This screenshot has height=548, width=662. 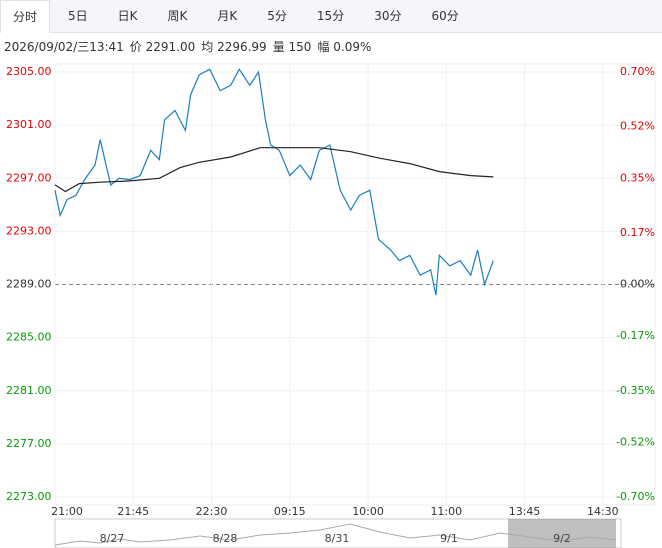 What do you see at coordinates (446, 511) in the screenshot?
I see `x-tick-label: 11:00` at bounding box center [446, 511].